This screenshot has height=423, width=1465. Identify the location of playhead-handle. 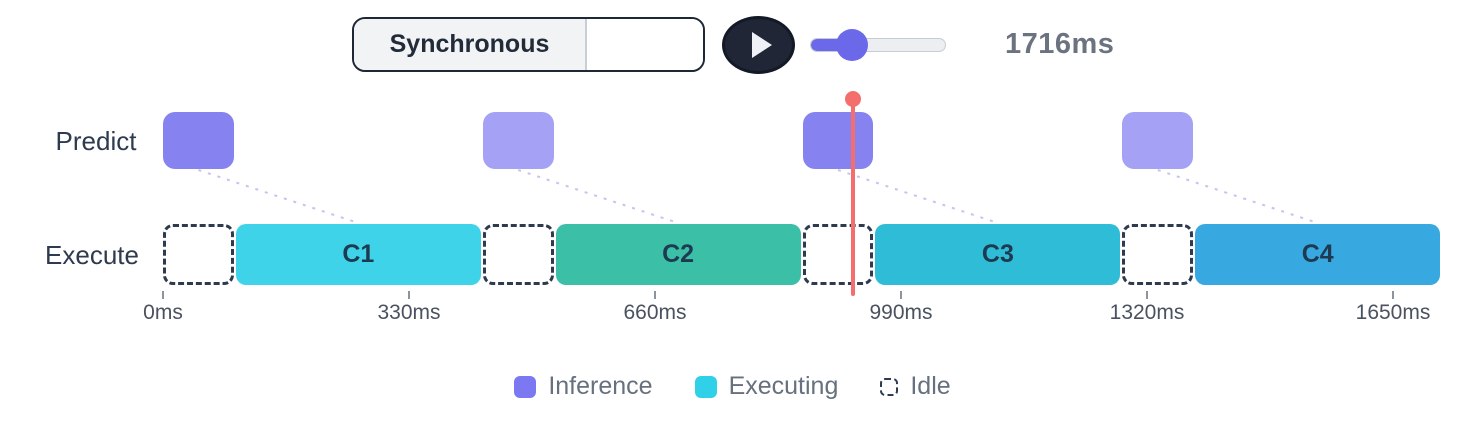
(853, 99).